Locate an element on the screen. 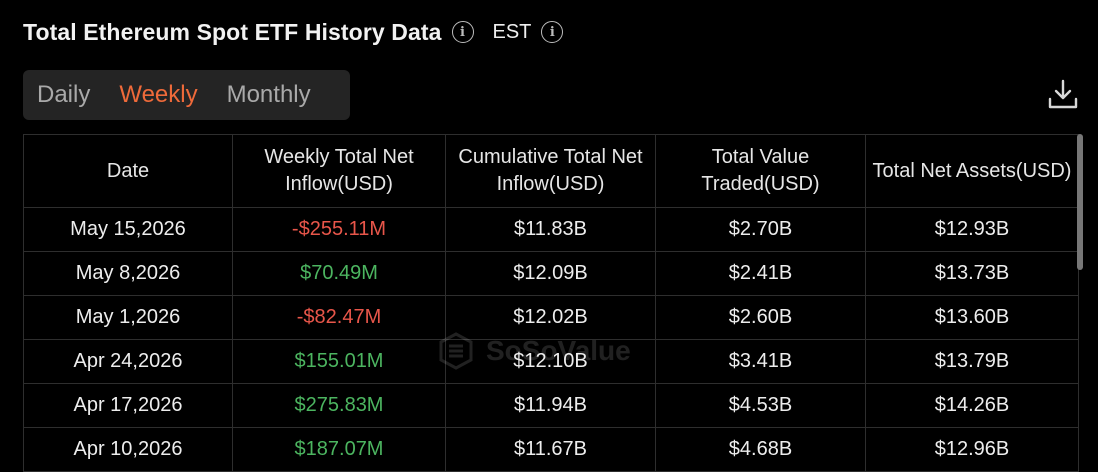 This screenshot has height=472, width=1098. info-icon: i is located at coordinates (462, 32).